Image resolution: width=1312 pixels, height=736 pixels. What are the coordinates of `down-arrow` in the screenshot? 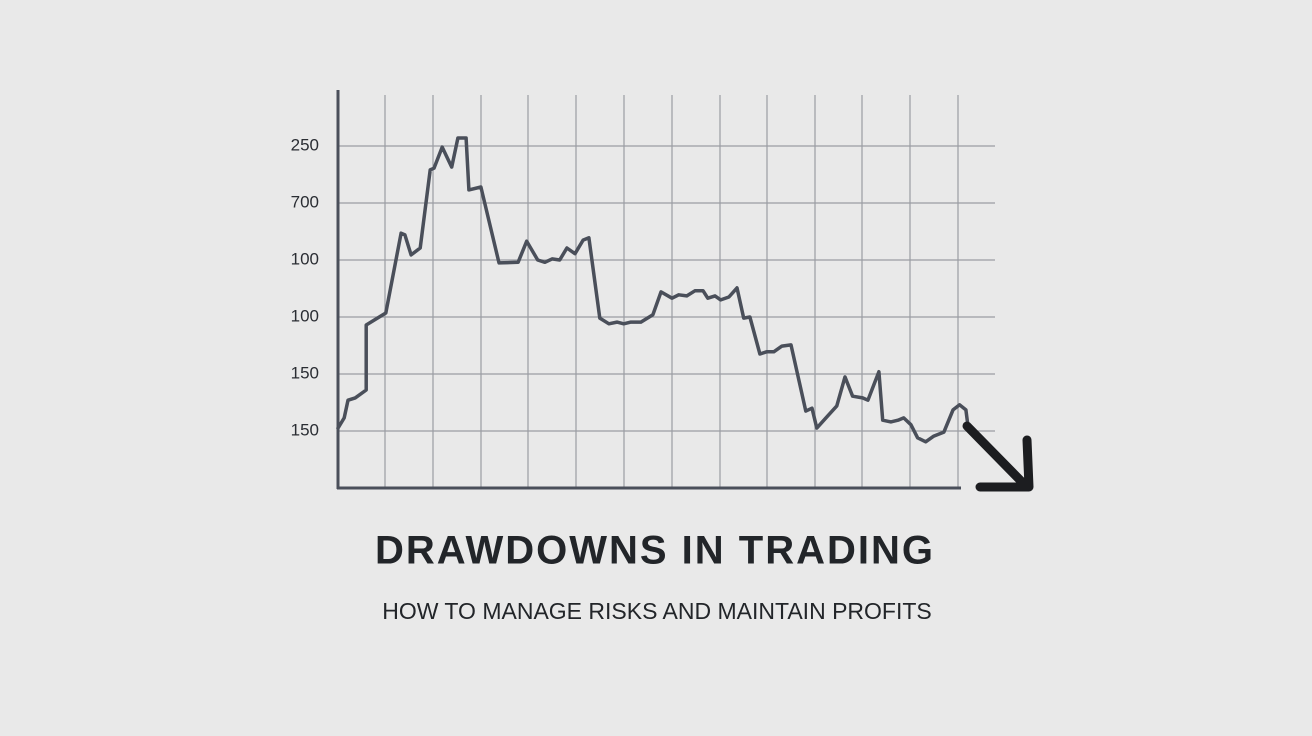 It's located at (998, 456).